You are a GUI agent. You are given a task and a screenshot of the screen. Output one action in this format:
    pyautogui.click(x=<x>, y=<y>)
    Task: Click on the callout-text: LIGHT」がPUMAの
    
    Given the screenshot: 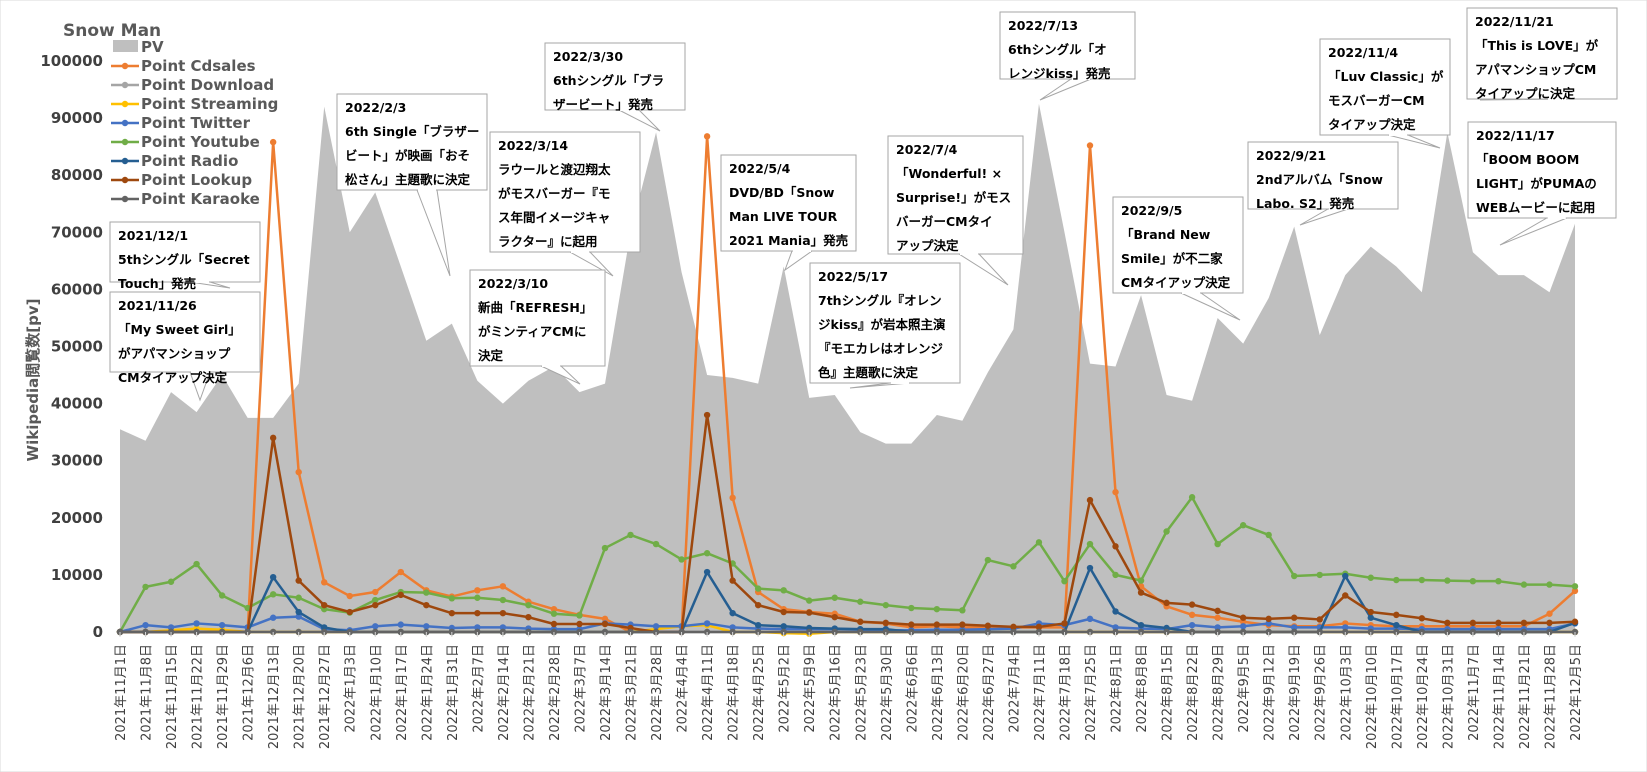 What is the action you would take?
    pyautogui.click(x=1536, y=183)
    